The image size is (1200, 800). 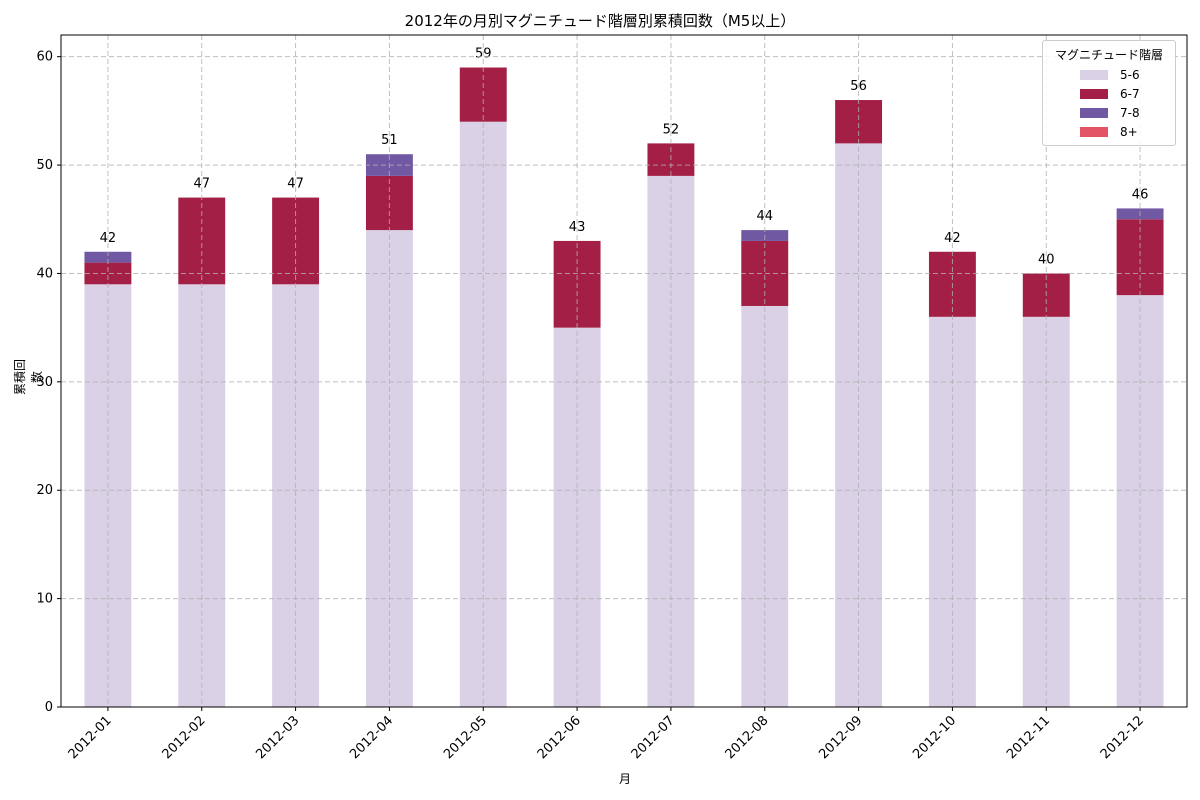 What do you see at coordinates (28, 377) in the screenshot?
I see `y-axis-label: 累積回数` at bounding box center [28, 377].